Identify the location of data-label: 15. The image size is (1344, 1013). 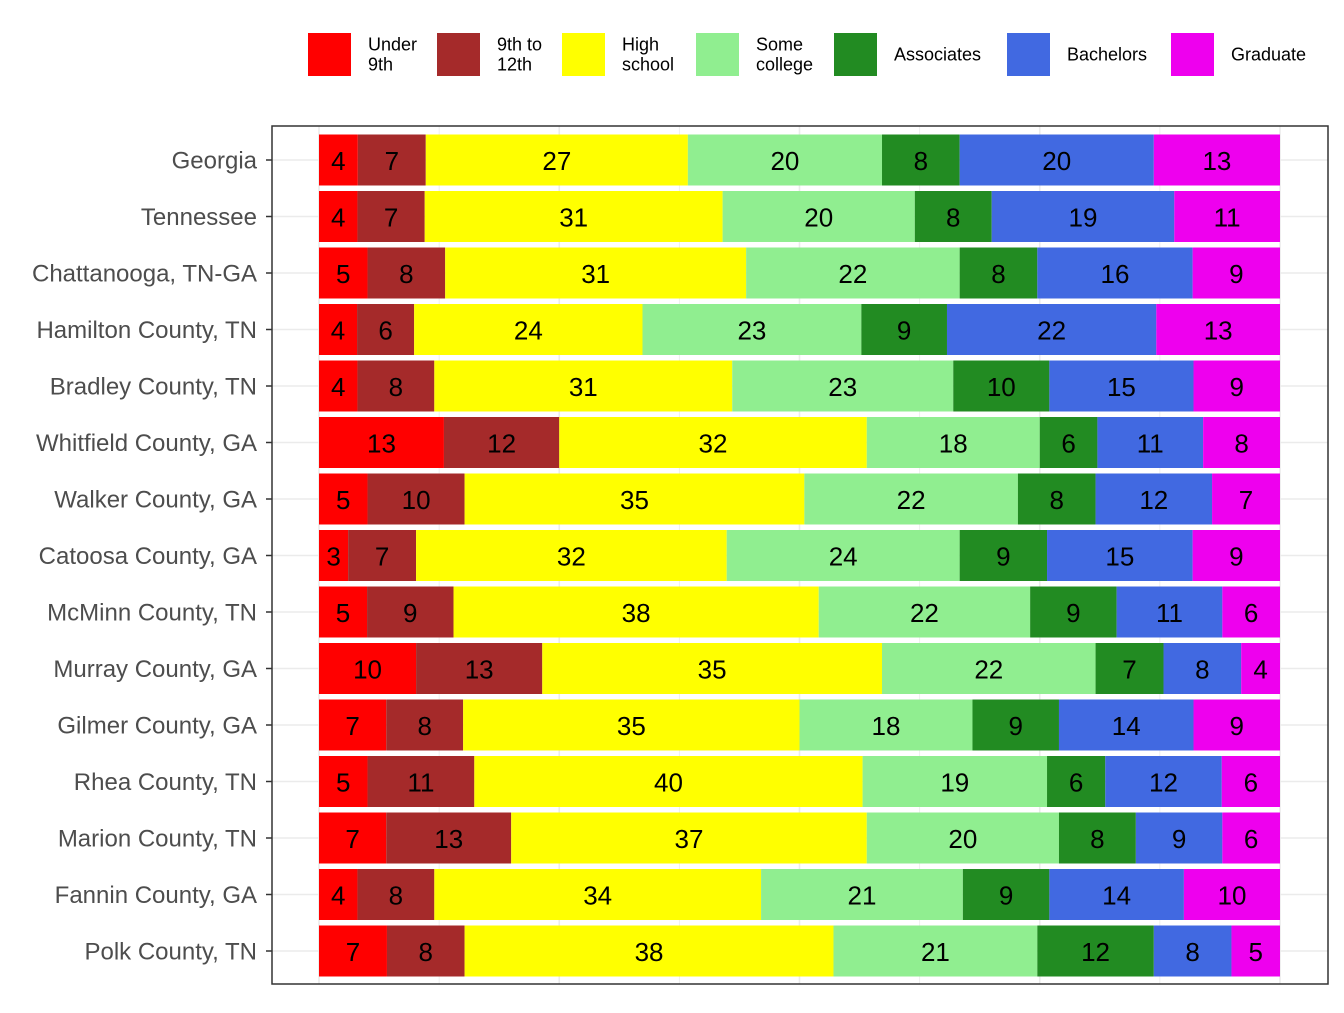
(1121, 387).